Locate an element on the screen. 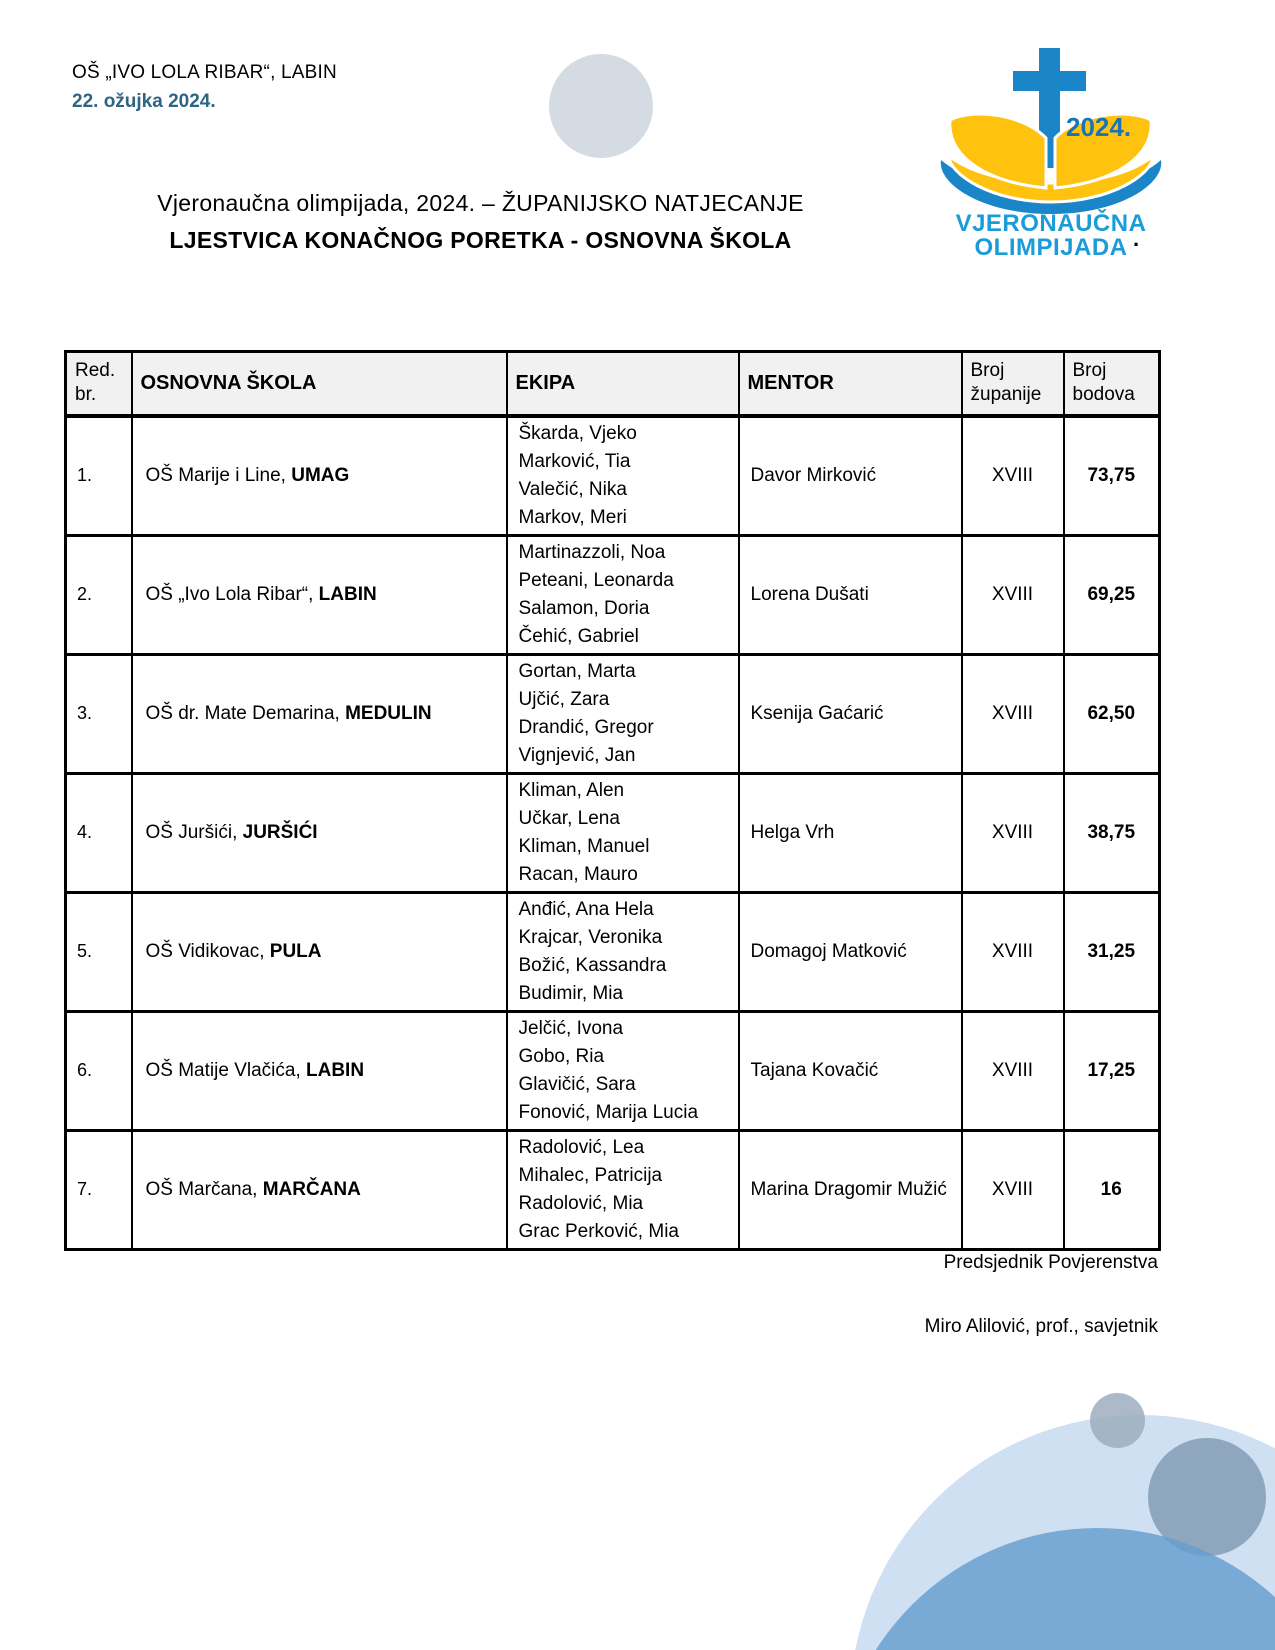  olympiad-logo: 2024. VJERONAUČNA OLIMPIJADA is located at coordinates (1052, 151).